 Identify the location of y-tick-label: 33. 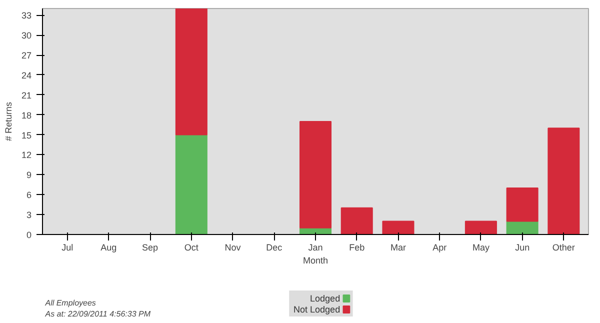
(26, 15).